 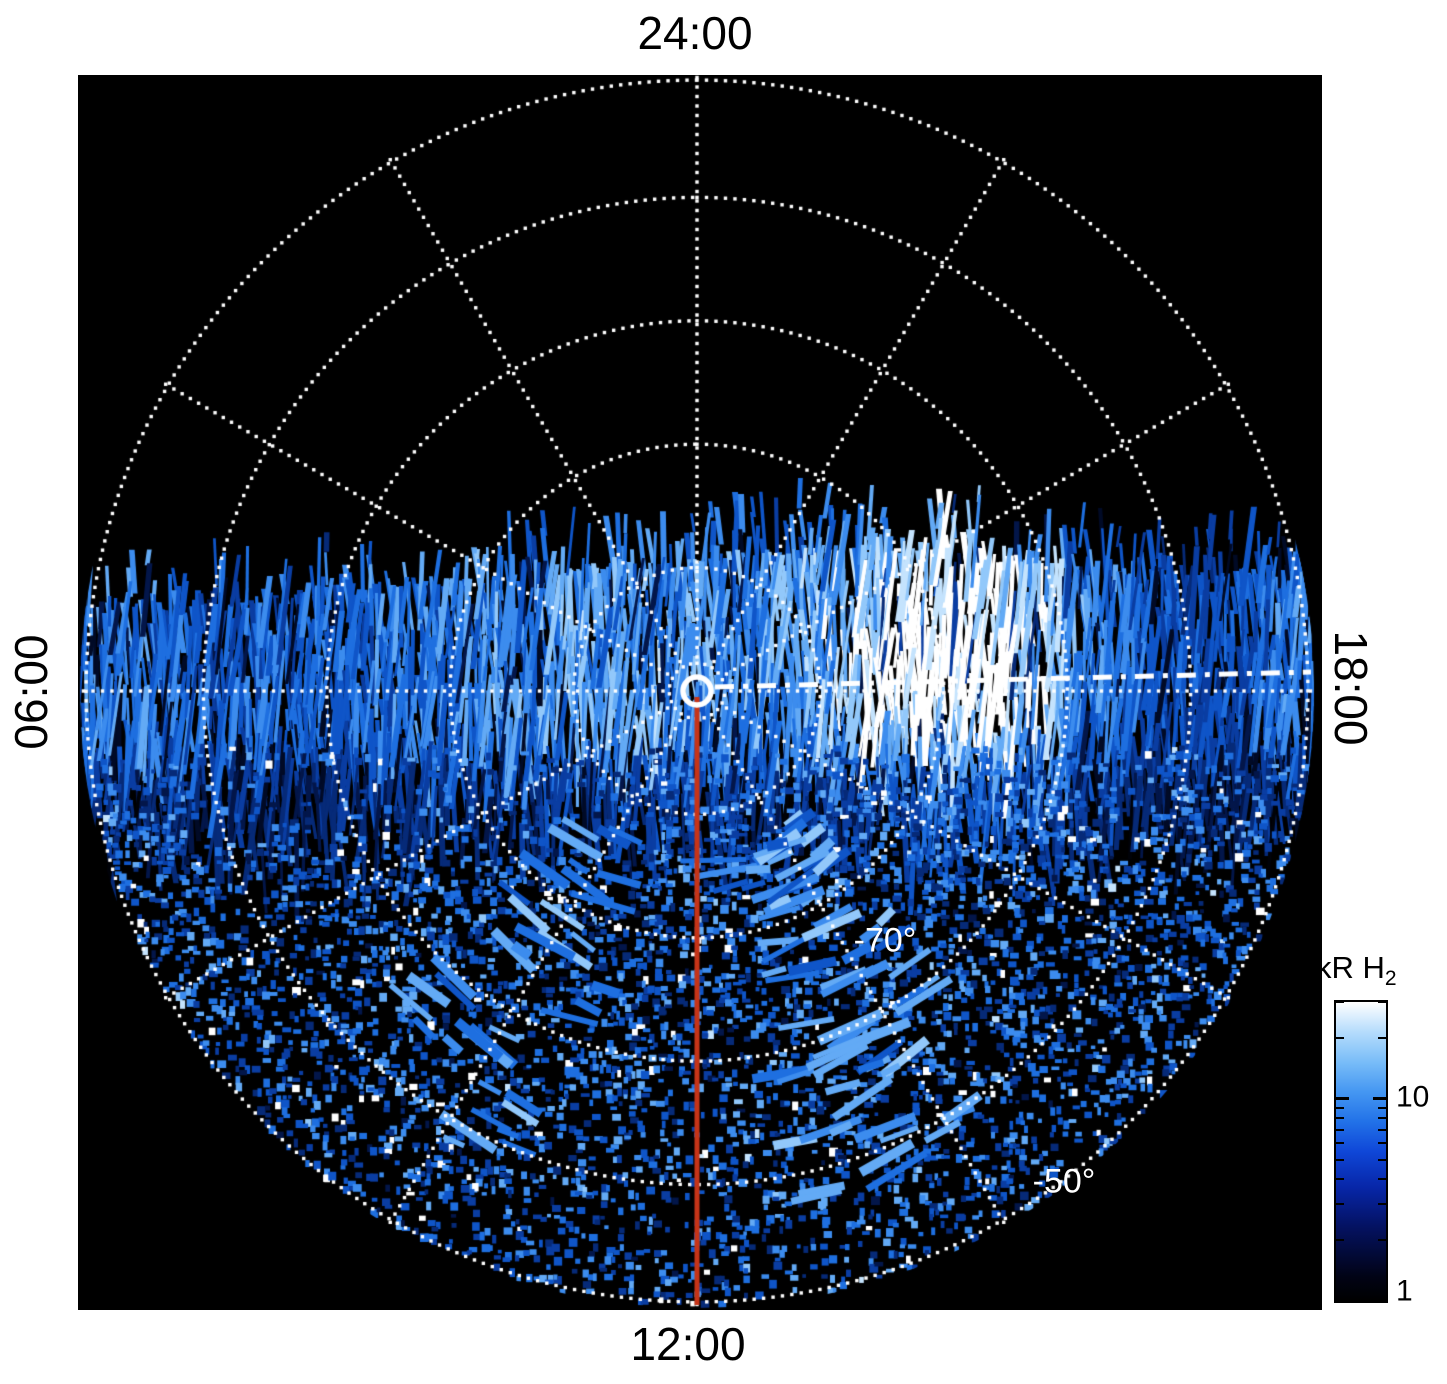 What do you see at coordinates (695, 33) in the screenshot?
I see `time-label-2400: 24:00` at bounding box center [695, 33].